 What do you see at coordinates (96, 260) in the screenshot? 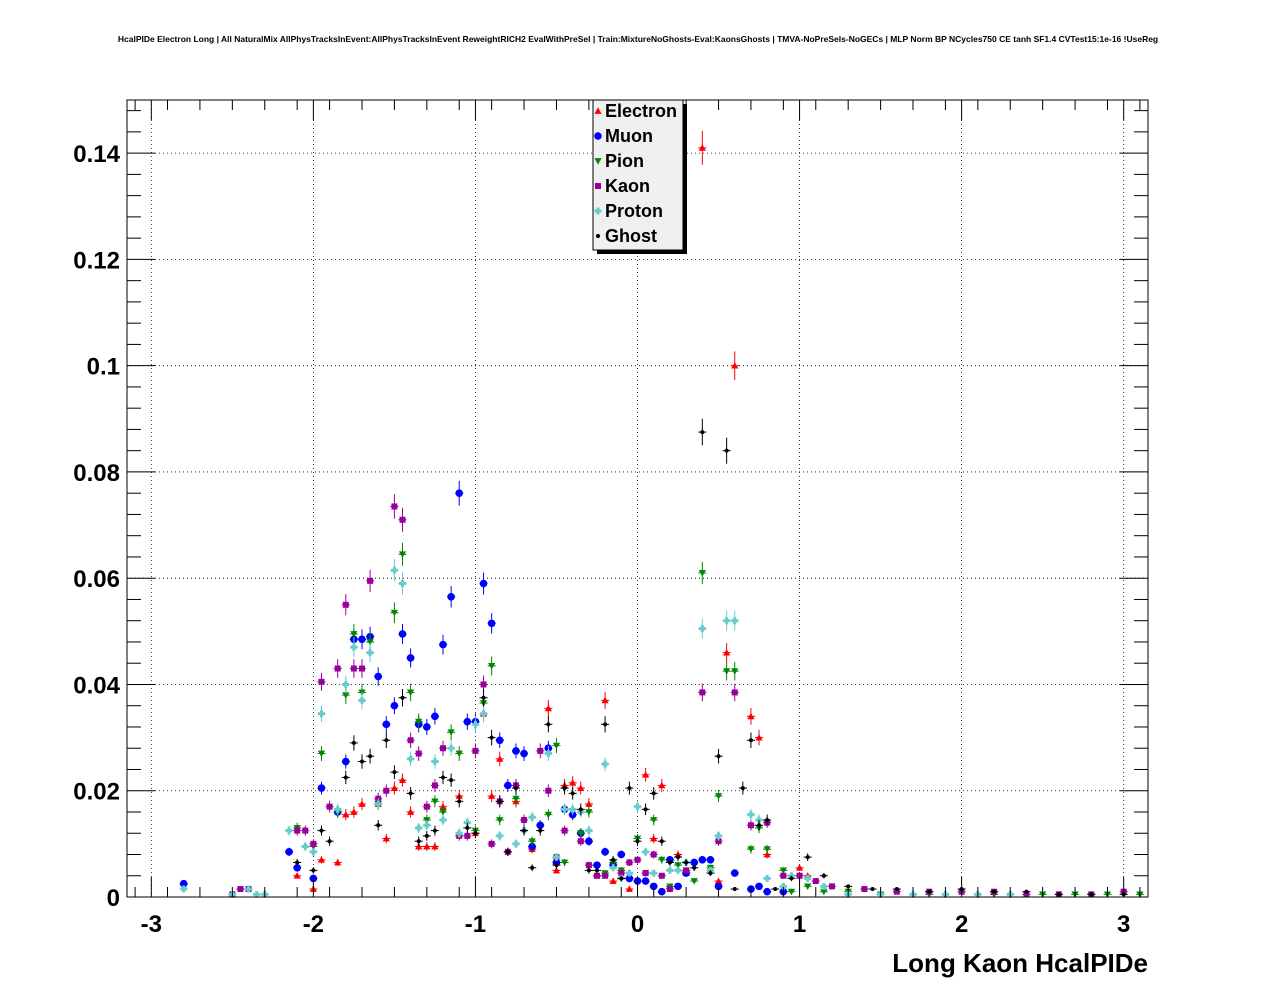
I see `y-tick-label: 0.12` at bounding box center [96, 260].